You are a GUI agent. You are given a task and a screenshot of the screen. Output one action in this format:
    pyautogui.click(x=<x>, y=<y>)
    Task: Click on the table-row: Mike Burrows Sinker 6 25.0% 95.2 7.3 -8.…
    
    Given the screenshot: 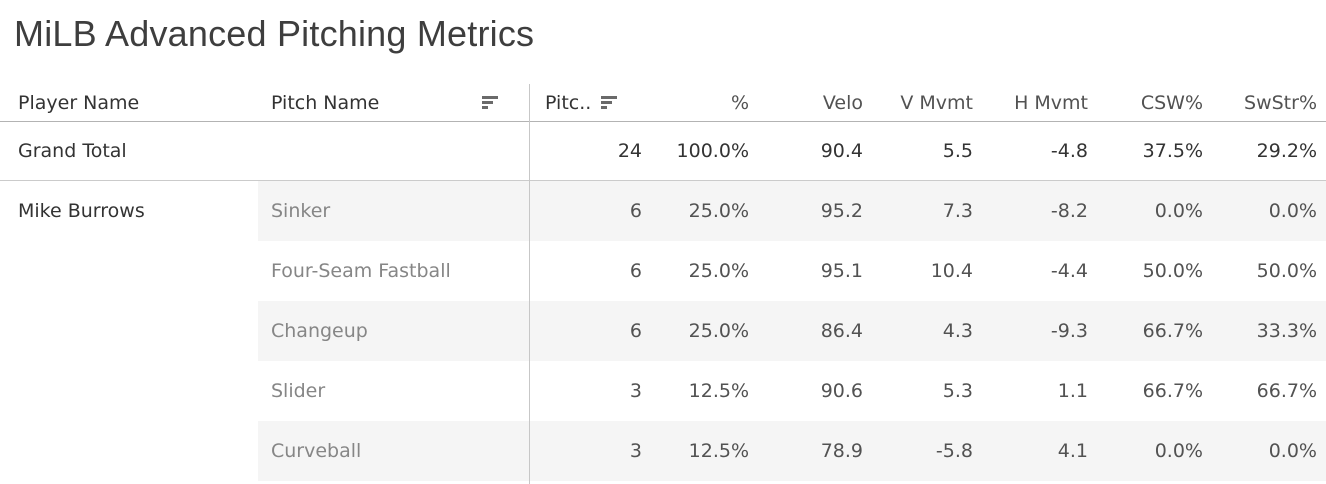 What is the action you would take?
    pyautogui.click(x=663, y=211)
    